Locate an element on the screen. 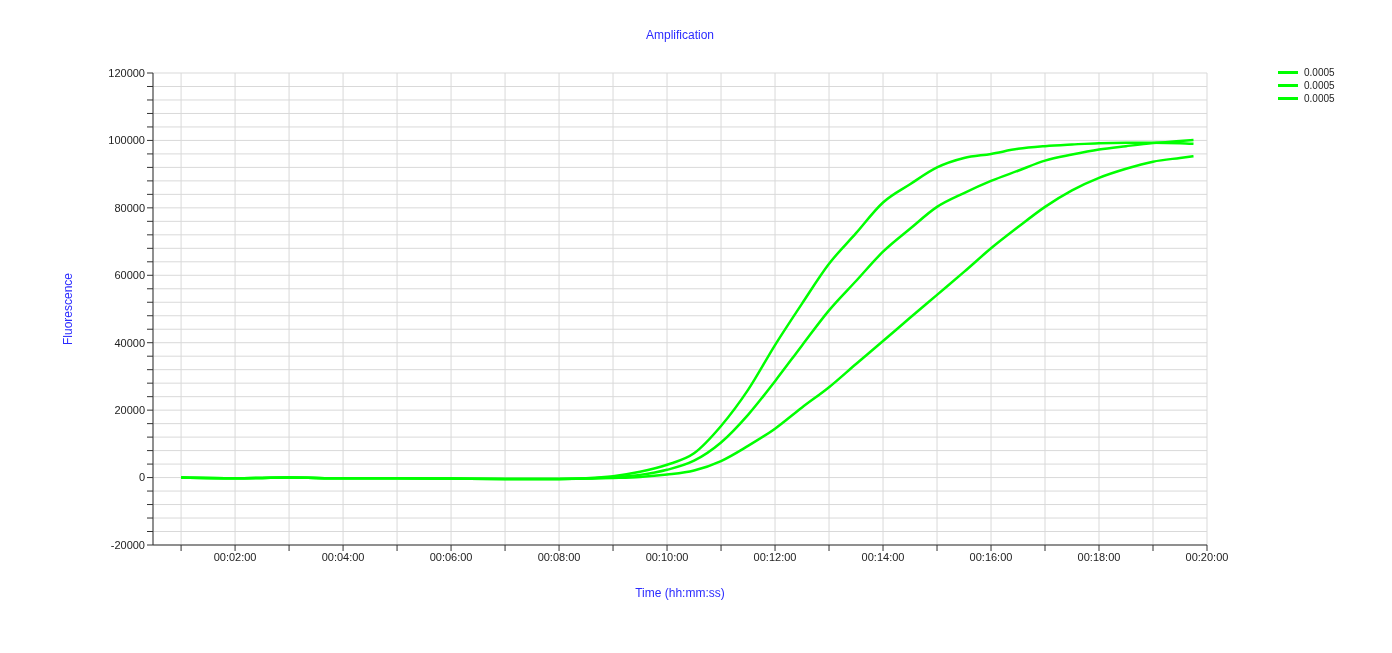  x-tick-label: 00:08:00 is located at coordinates (559, 556).